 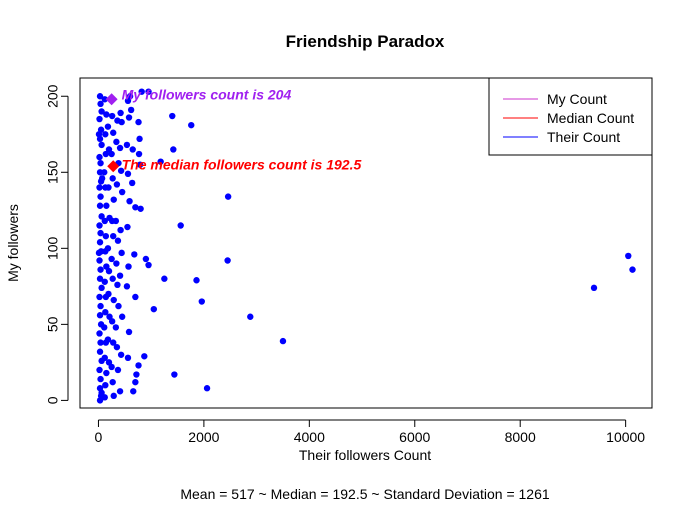 I want to click on legend-label: Their Count, so click(x=583, y=137).